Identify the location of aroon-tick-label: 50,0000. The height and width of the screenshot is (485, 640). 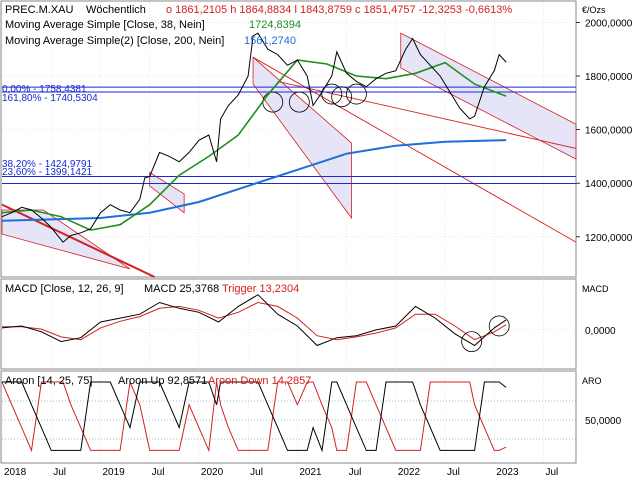
(603, 421).